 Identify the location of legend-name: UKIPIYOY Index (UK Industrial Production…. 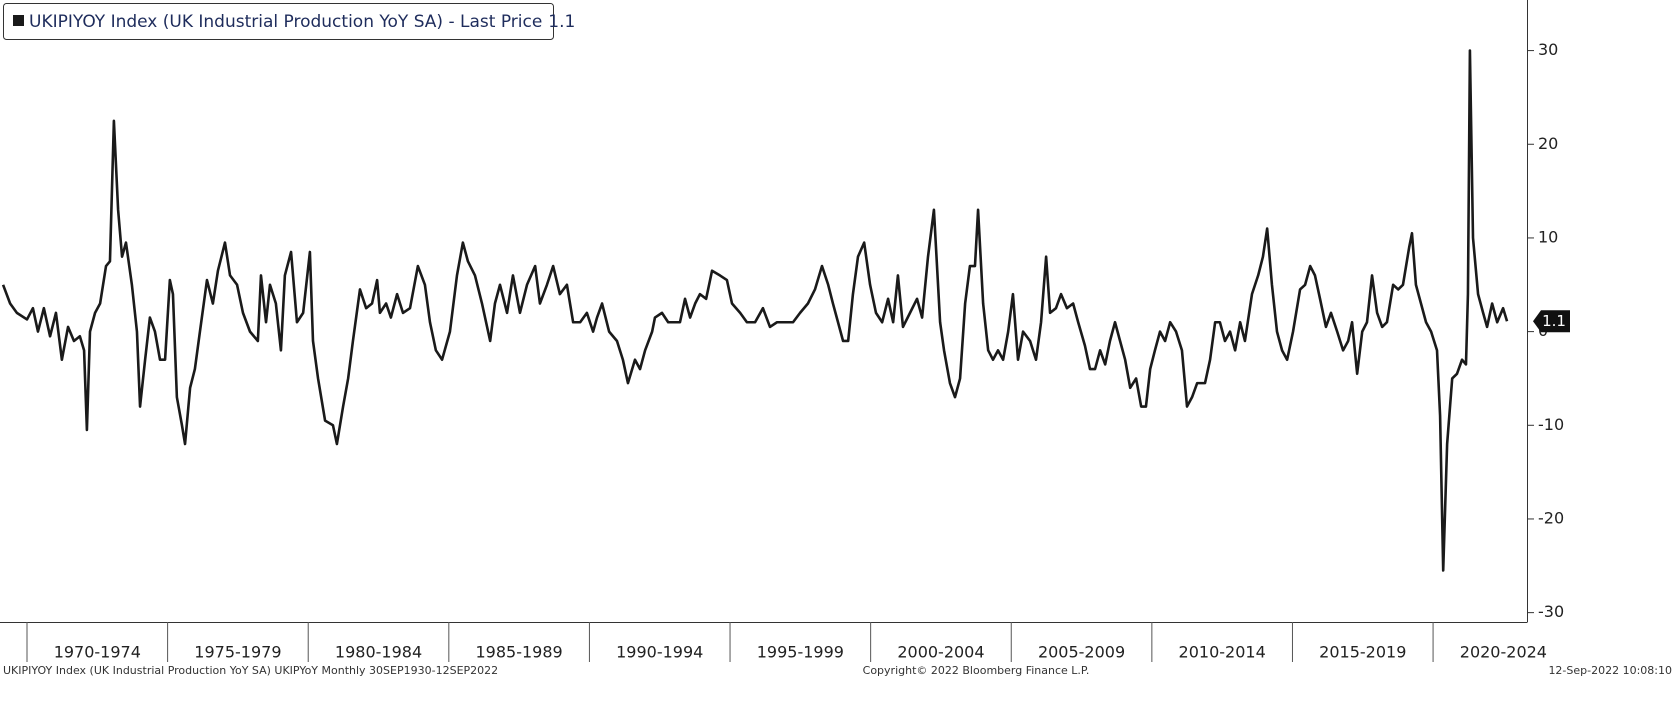
(285, 22).